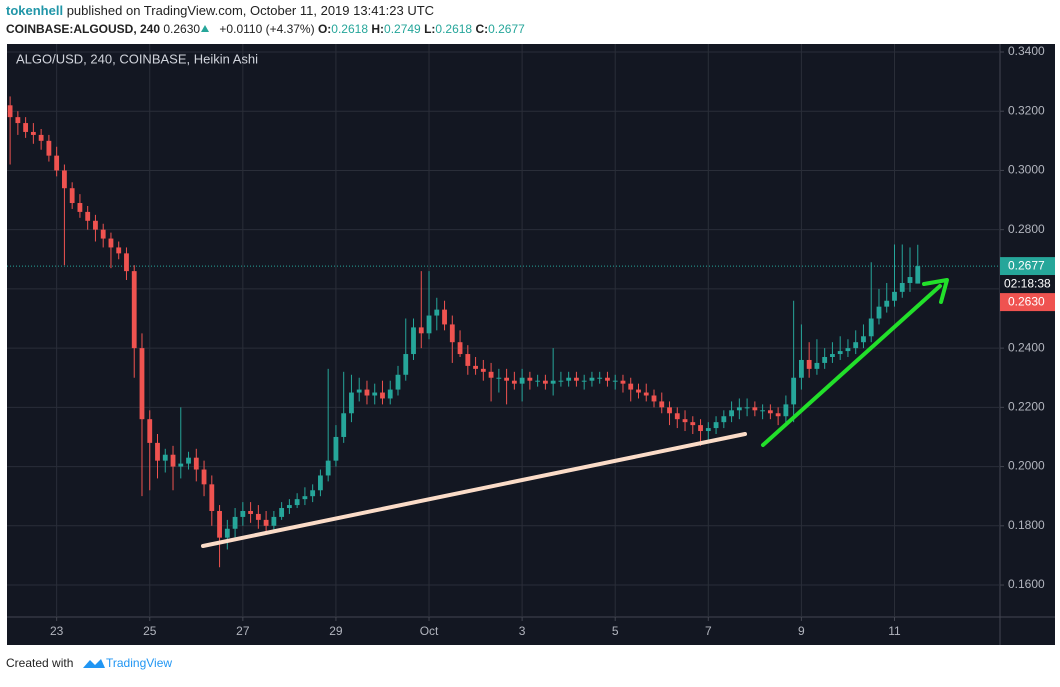 The image size is (1060, 687). What do you see at coordinates (851, 365) in the screenshot?
I see `trend-arrow` at bounding box center [851, 365].